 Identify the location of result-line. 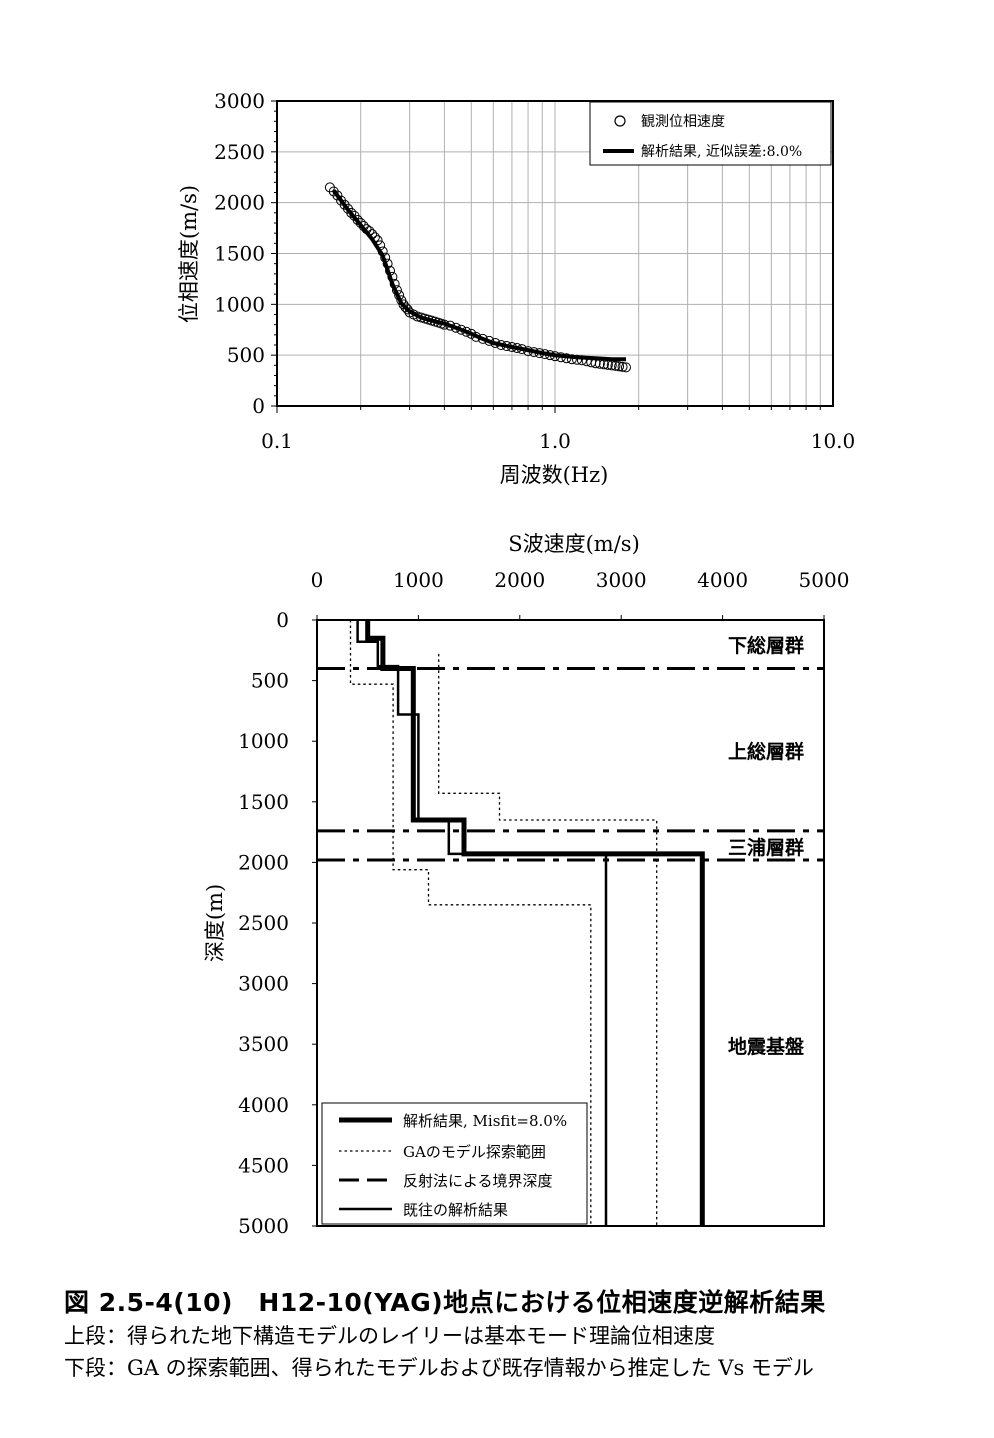
(535, 923).